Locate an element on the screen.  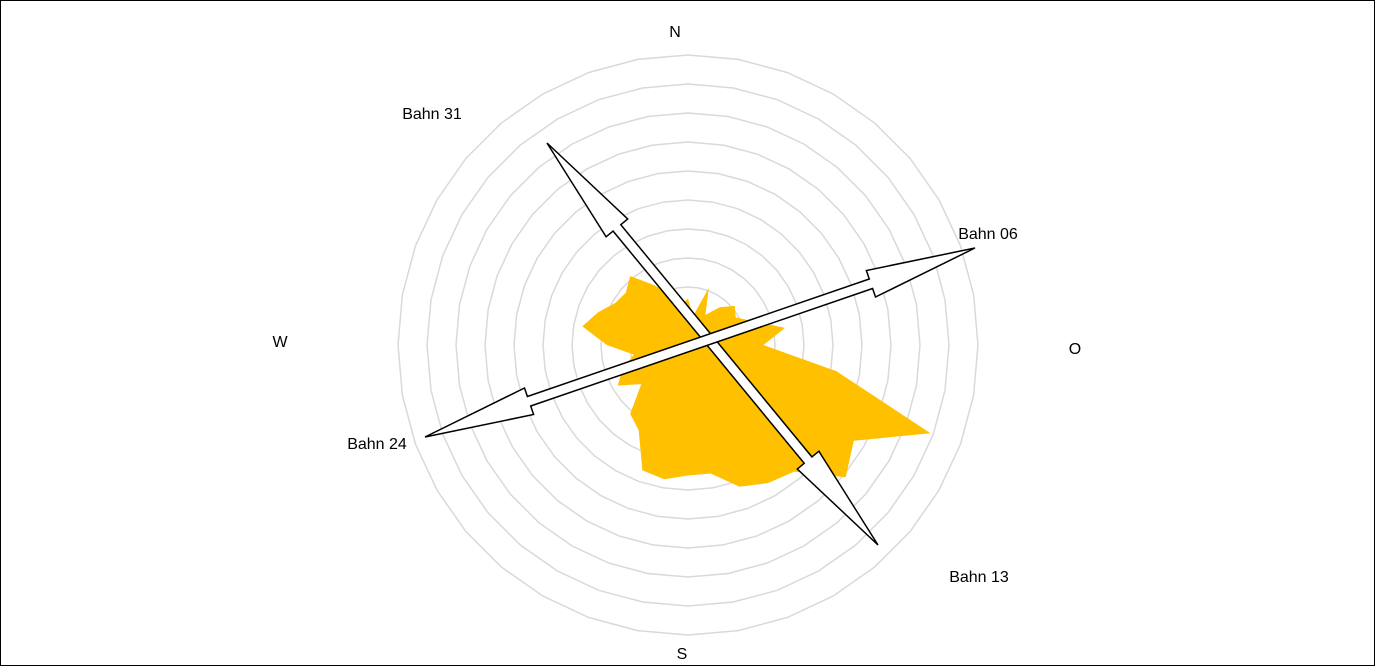
direction-label: N is located at coordinates (675, 32).